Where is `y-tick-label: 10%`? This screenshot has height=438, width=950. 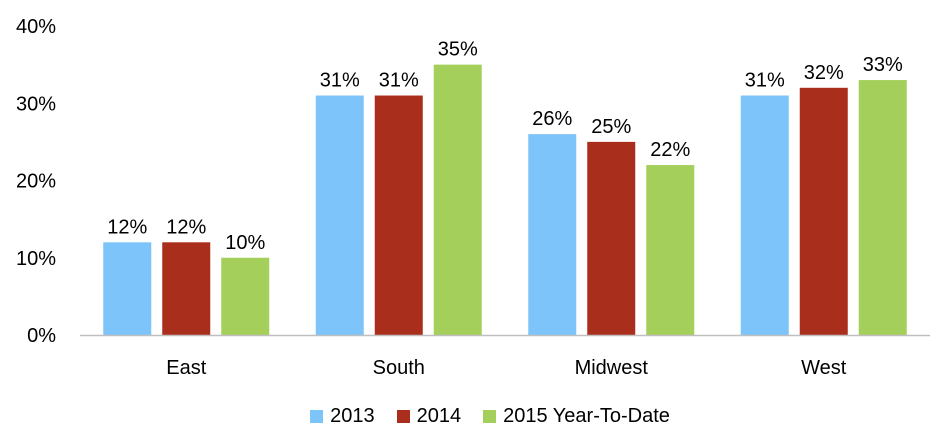
y-tick-label: 10% is located at coordinates (36, 259).